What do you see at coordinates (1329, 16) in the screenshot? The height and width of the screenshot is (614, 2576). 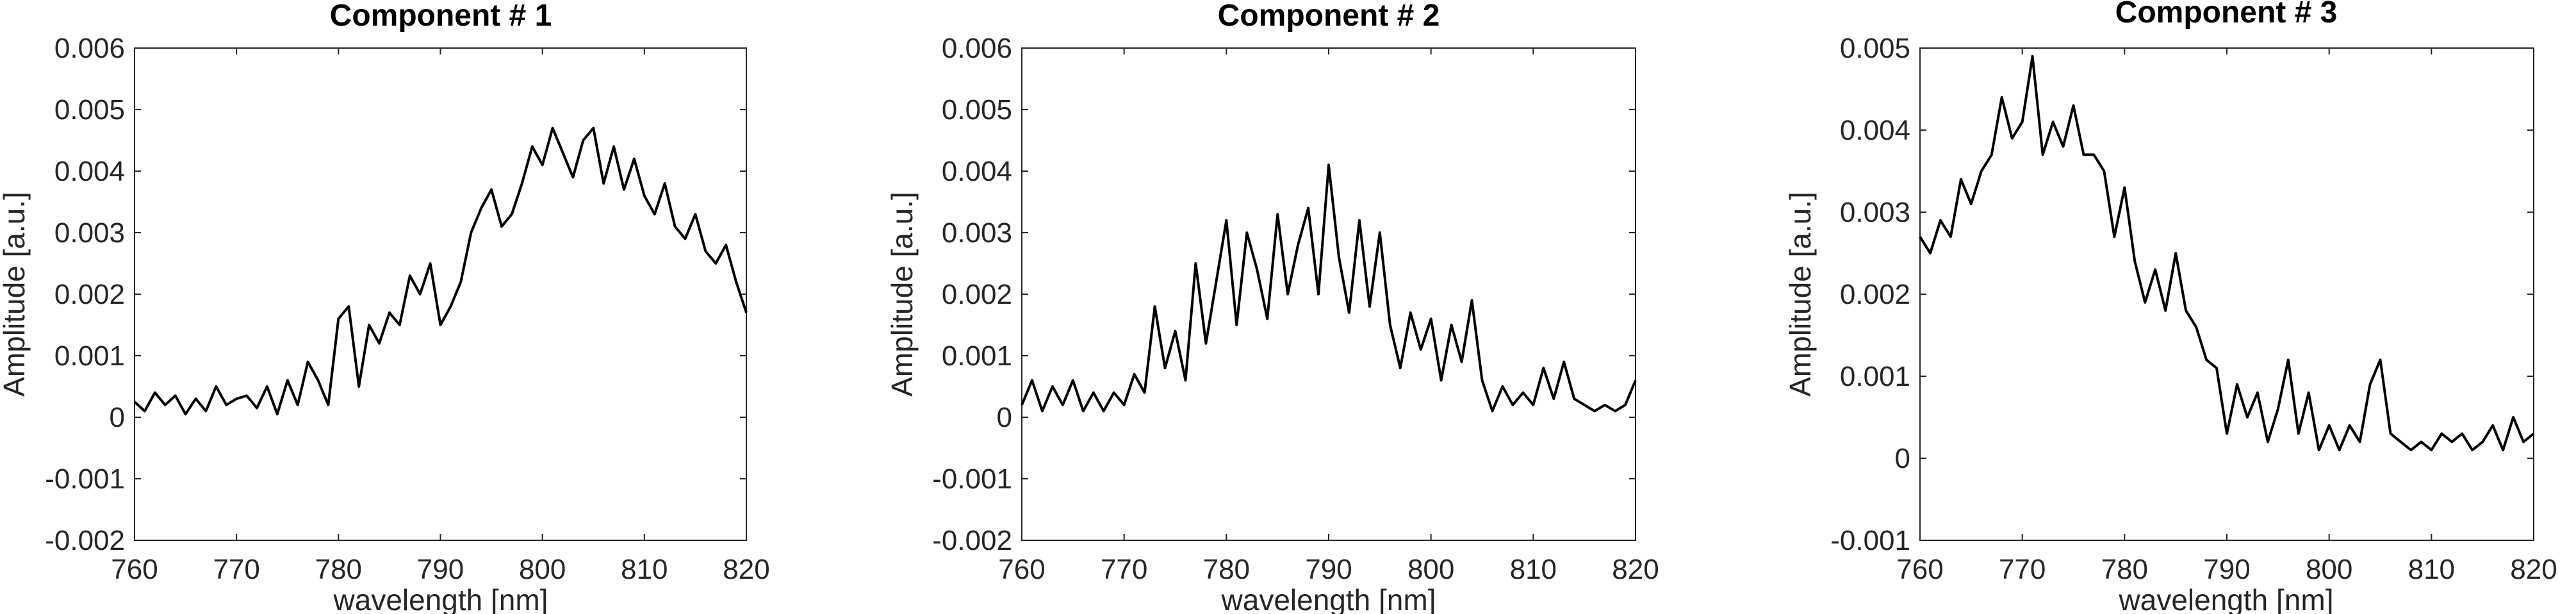 I see `chart-title: Component # 2` at bounding box center [1329, 16].